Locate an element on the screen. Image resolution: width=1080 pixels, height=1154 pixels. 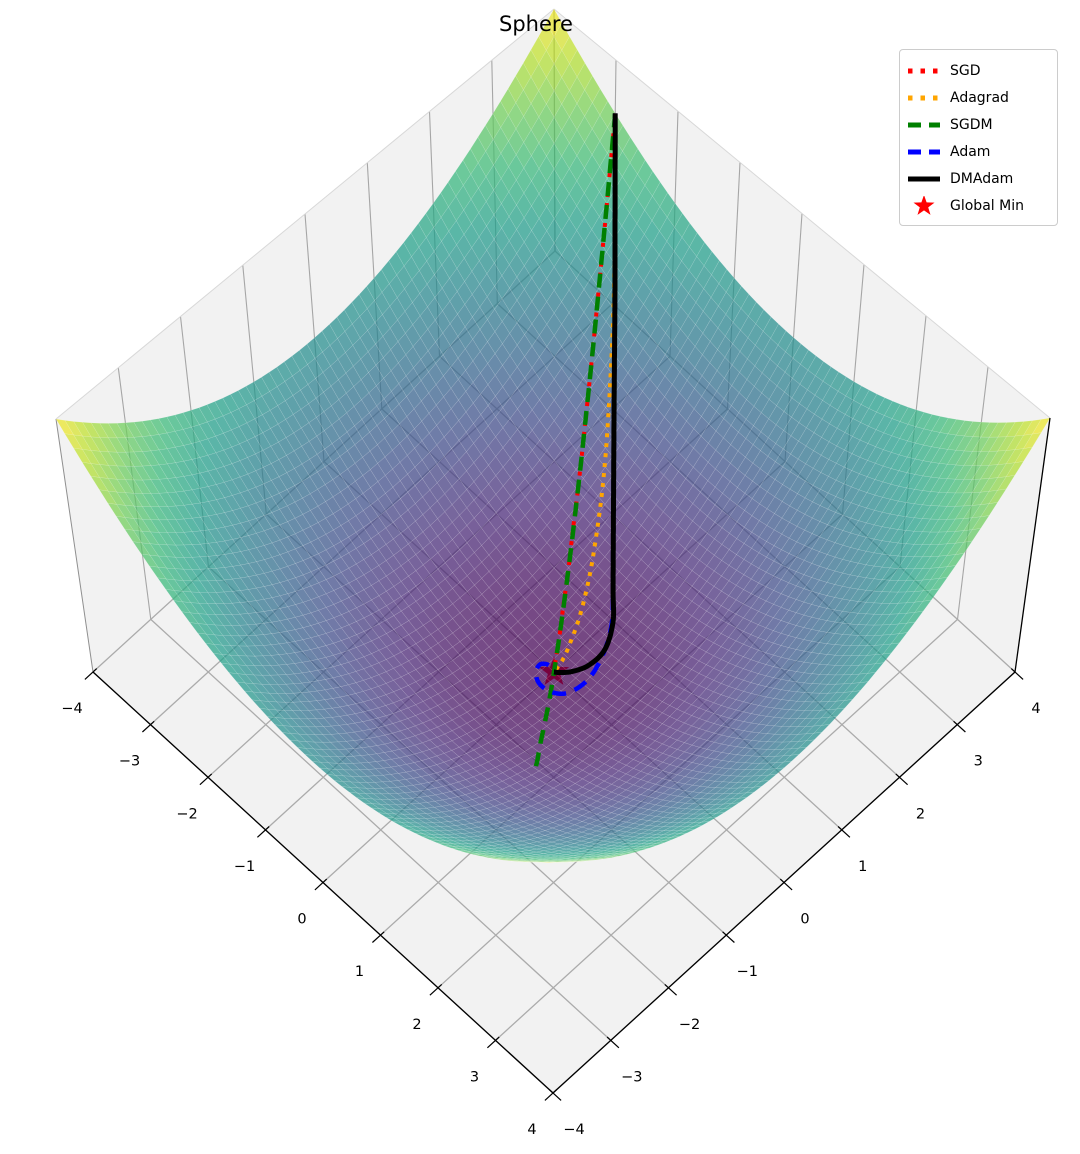
y-tick-label: 1 is located at coordinates (862, 867).